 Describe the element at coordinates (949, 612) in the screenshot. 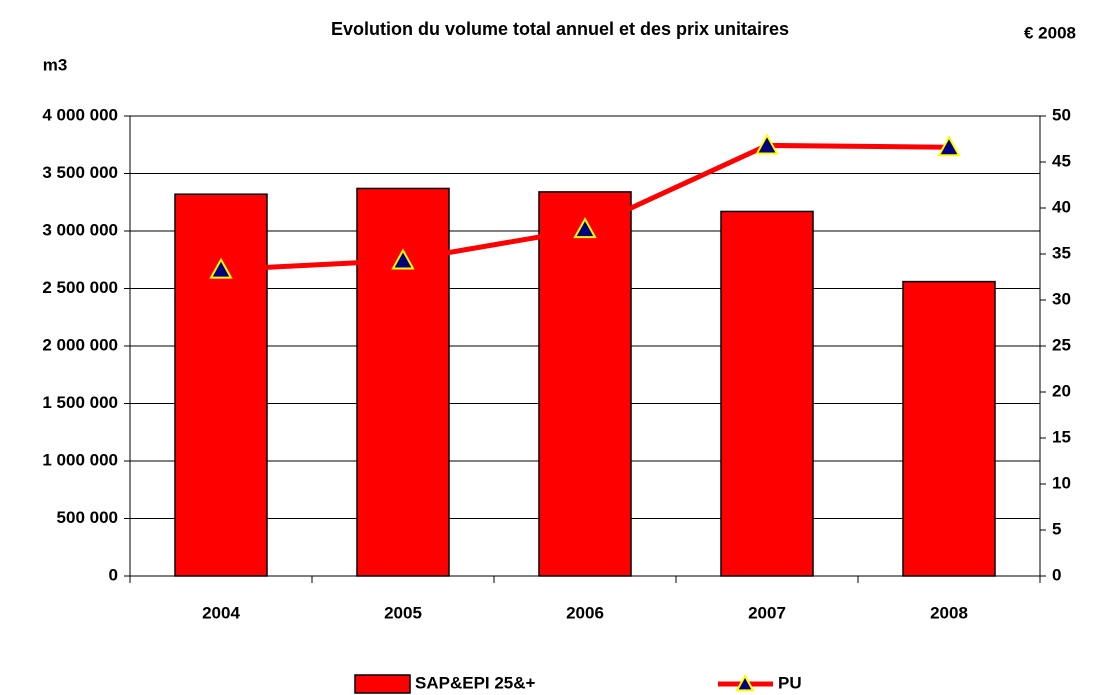

I see `x-tick-label: 2008` at that location.